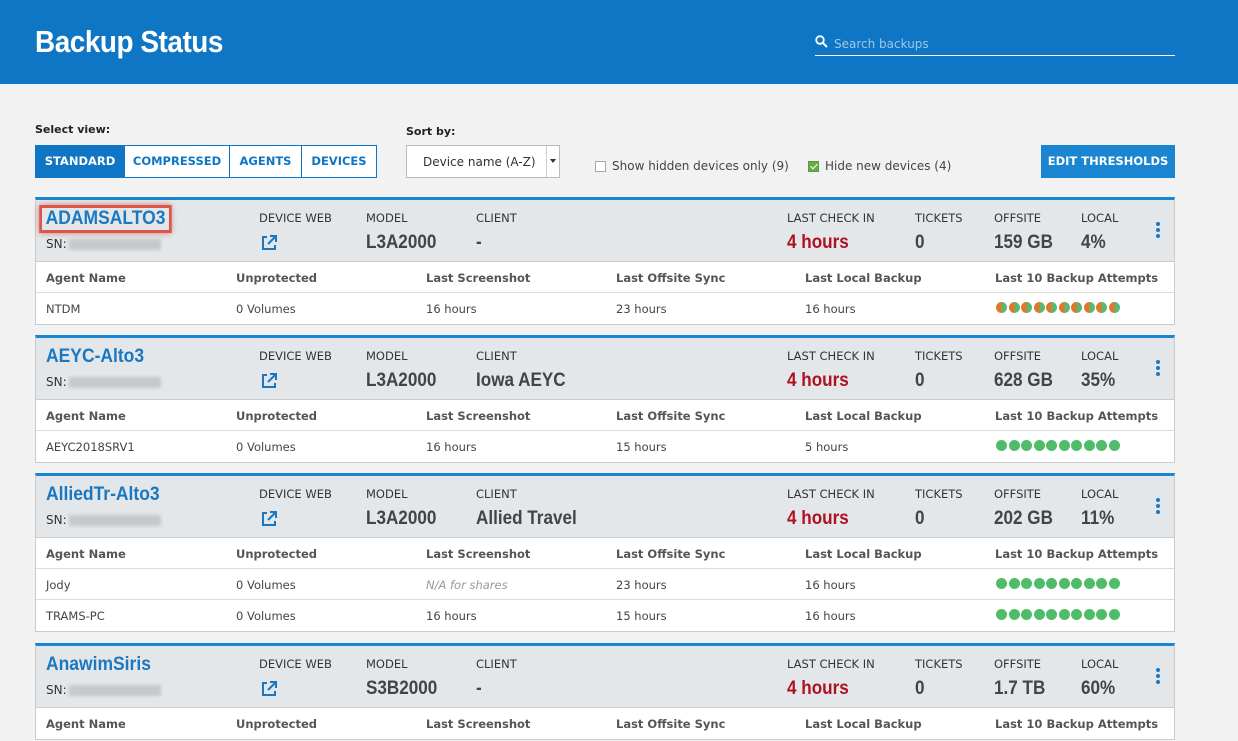 The image size is (1238, 741). Describe the element at coordinates (479, 162) in the screenshot. I see `sort-value: Device name (A-Z)` at that location.